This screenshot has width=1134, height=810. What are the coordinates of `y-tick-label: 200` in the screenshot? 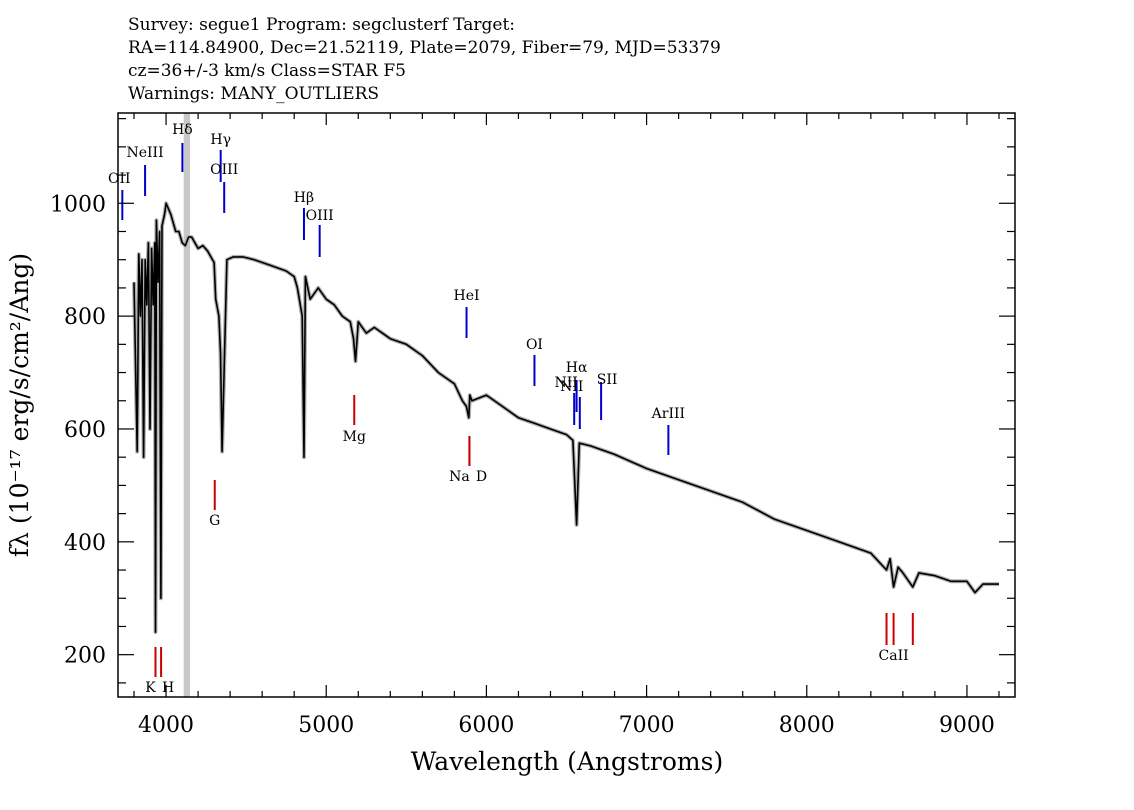 It's located at (85, 656).